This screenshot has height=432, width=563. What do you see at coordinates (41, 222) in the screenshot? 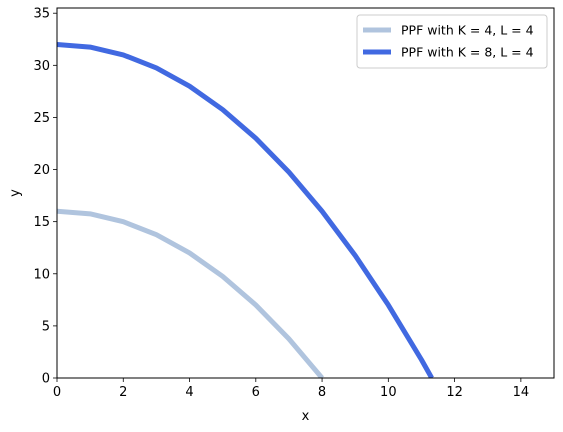
I see `y-tick-label: 15` at bounding box center [41, 222].